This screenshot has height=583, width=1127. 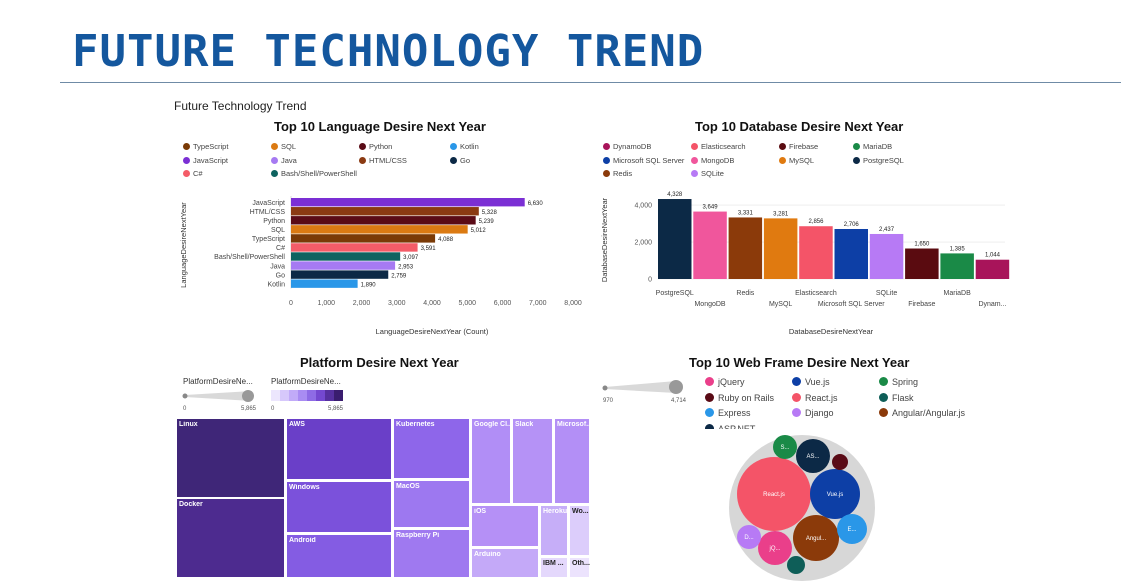 I want to click on treemap-tile: Kubernetes, so click(x=431, y=448).